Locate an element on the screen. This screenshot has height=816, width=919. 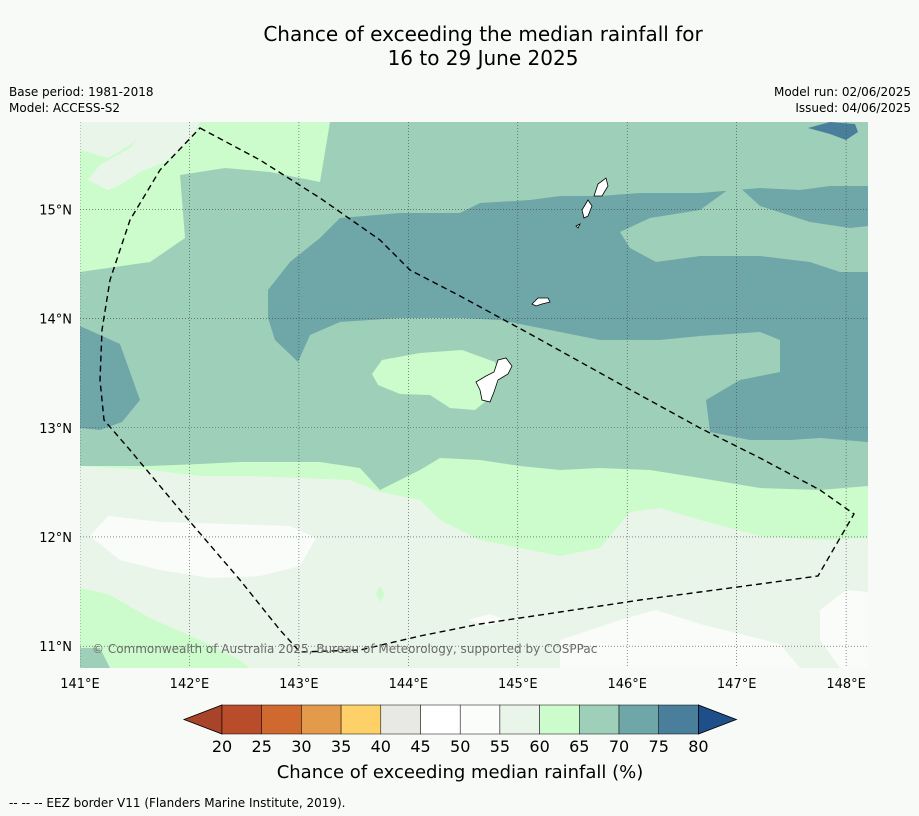
region-60-65-guam-patch is located at coordinates (436, 380).